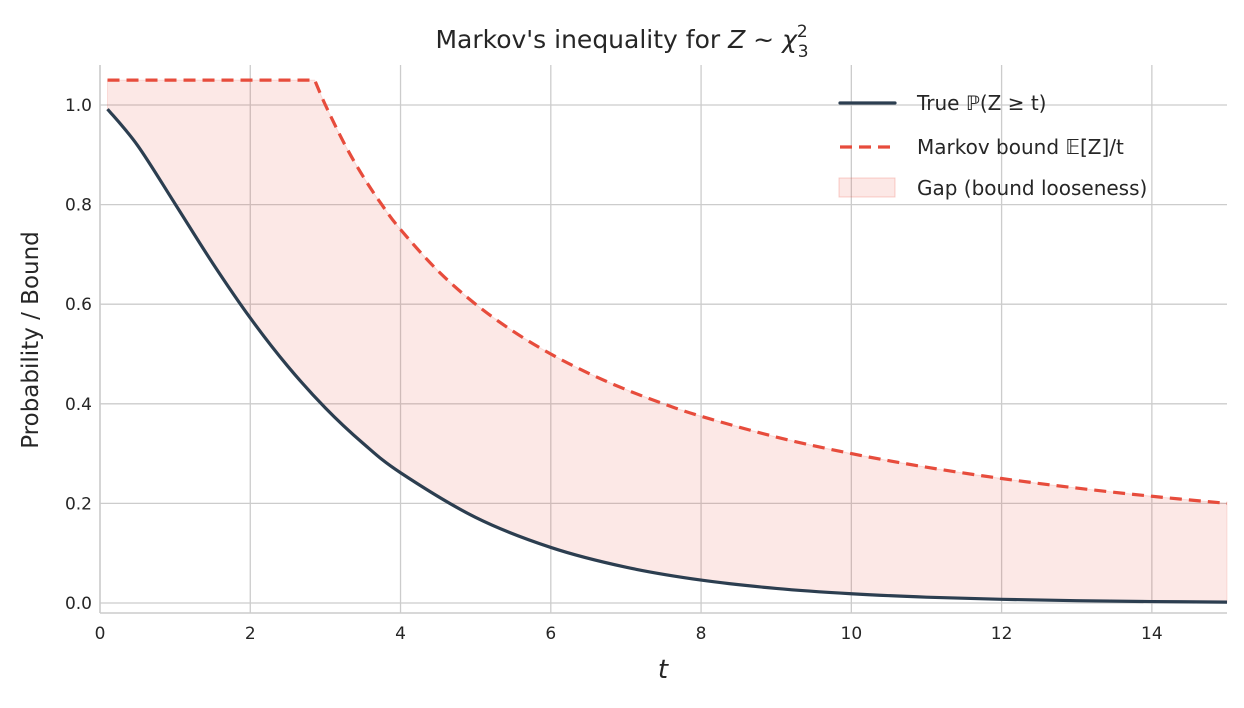 This screenshot has width=1244, height=708. What do you see at coordinates (78, 405) in the screenshot?
I see `y-tick-label: 0.4` at bounding box center [78, 405].